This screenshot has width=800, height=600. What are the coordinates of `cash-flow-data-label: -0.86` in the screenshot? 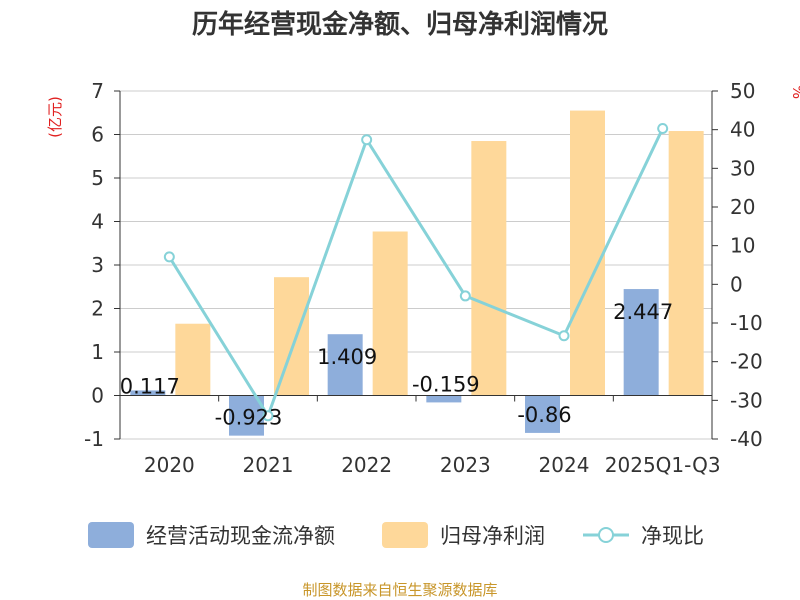 It's located at (544, 415).